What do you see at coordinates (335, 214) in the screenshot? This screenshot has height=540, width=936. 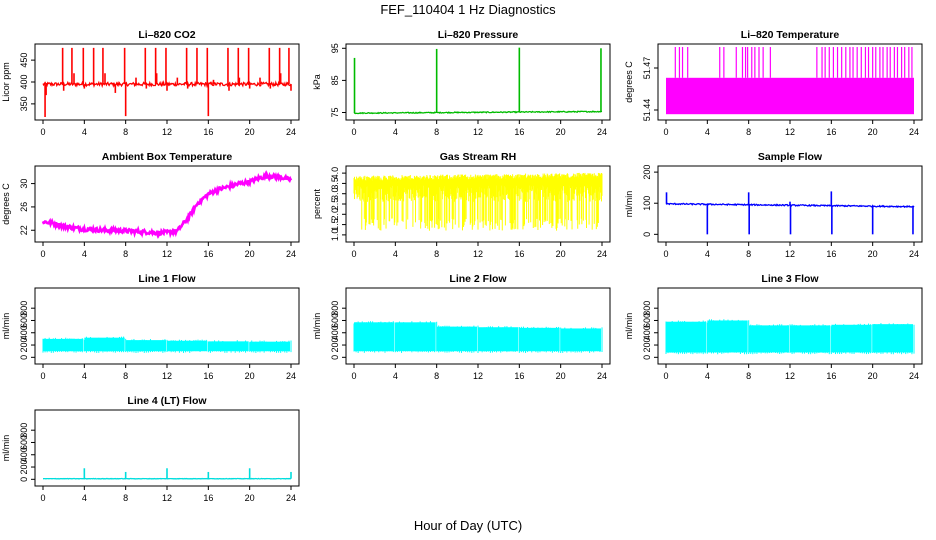 I see `y-tick-label: 2.0` at bounding box center [335, 214].